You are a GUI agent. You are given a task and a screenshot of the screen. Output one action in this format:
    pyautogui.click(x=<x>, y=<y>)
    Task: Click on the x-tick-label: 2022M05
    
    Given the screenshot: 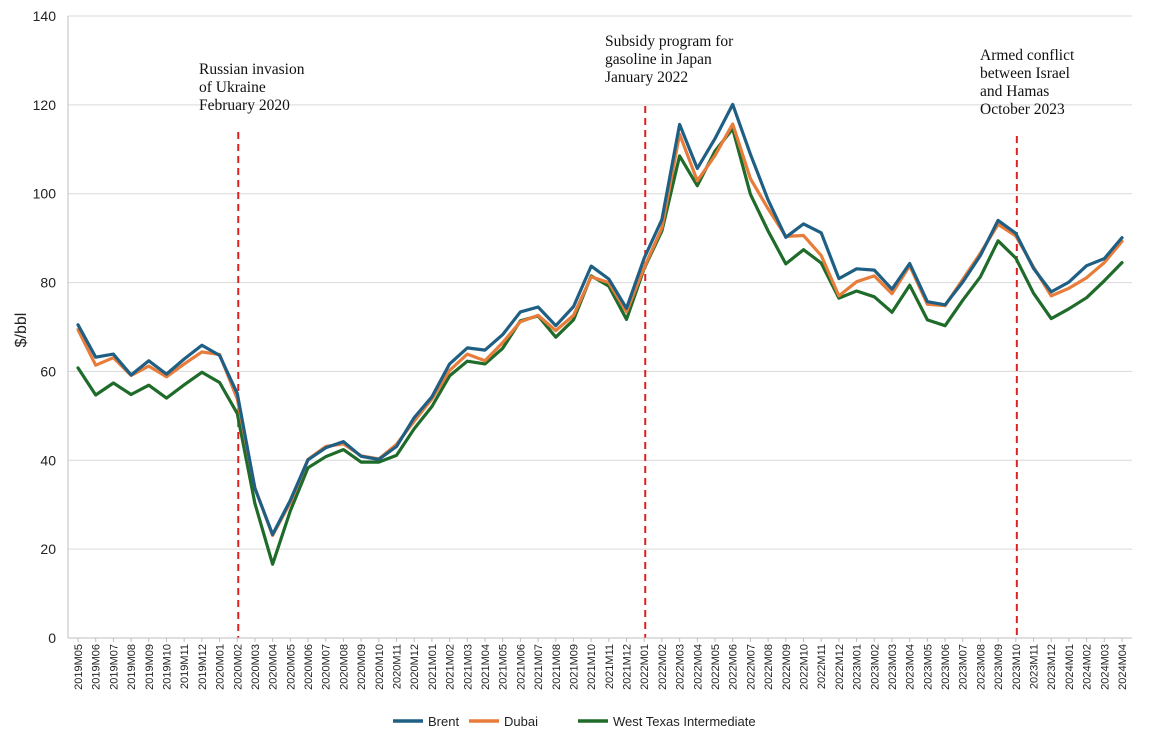 What is the action you would take?
    pyautogui.click(x=716, y=667)
    